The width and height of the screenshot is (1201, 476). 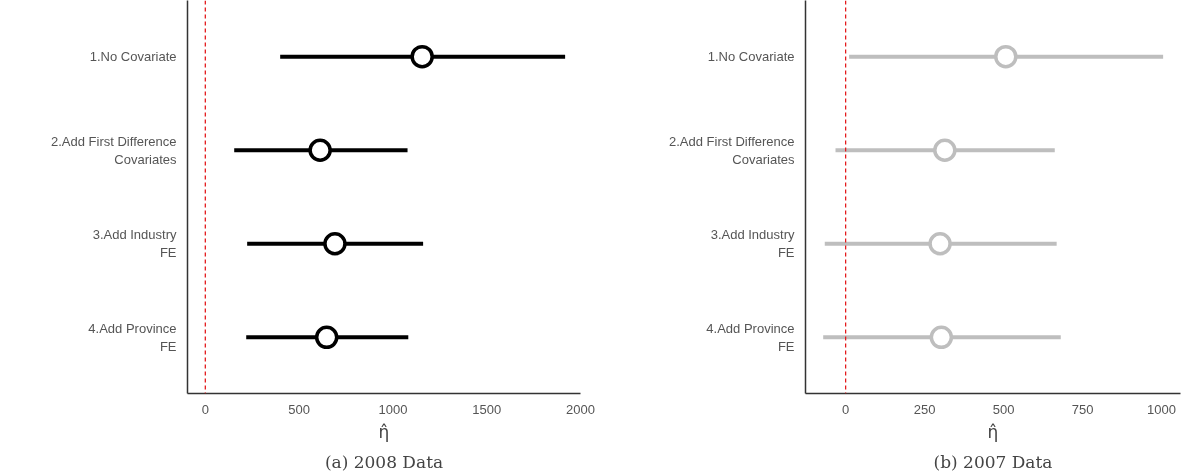 What do you see at coordinates (924, 409) in the screenshot?
I see `x-tick-label: 250` at bounding box center [924, 409].